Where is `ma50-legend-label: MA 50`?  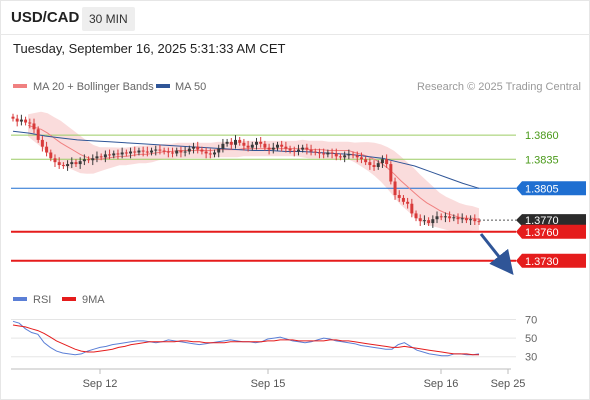
ma50-legend-label: MA 50 is located at coordinates (190, 87).